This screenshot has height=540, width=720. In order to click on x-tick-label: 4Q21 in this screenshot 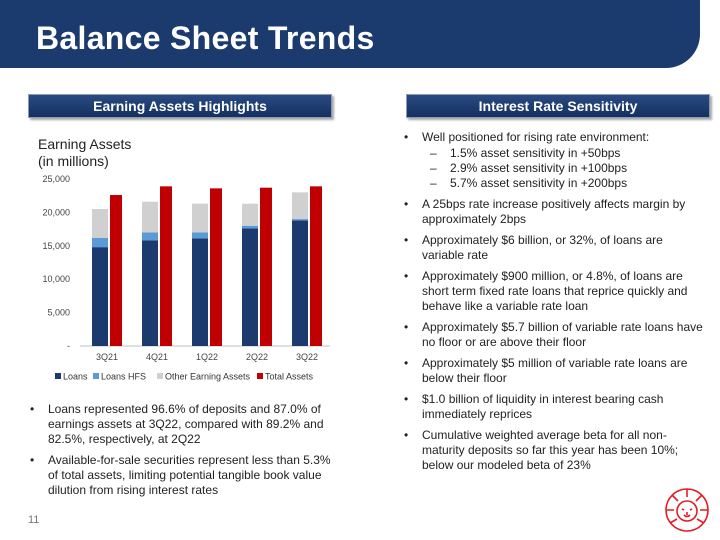, I will do `click(157, 357)`.